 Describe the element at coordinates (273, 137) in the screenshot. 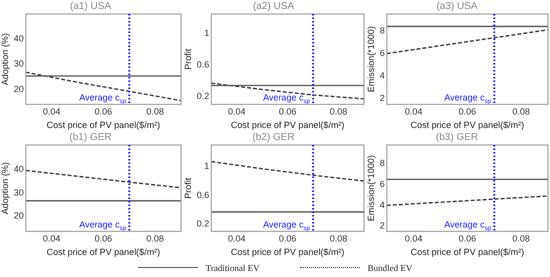

I see `chart-title: (b2) GER` at that location.